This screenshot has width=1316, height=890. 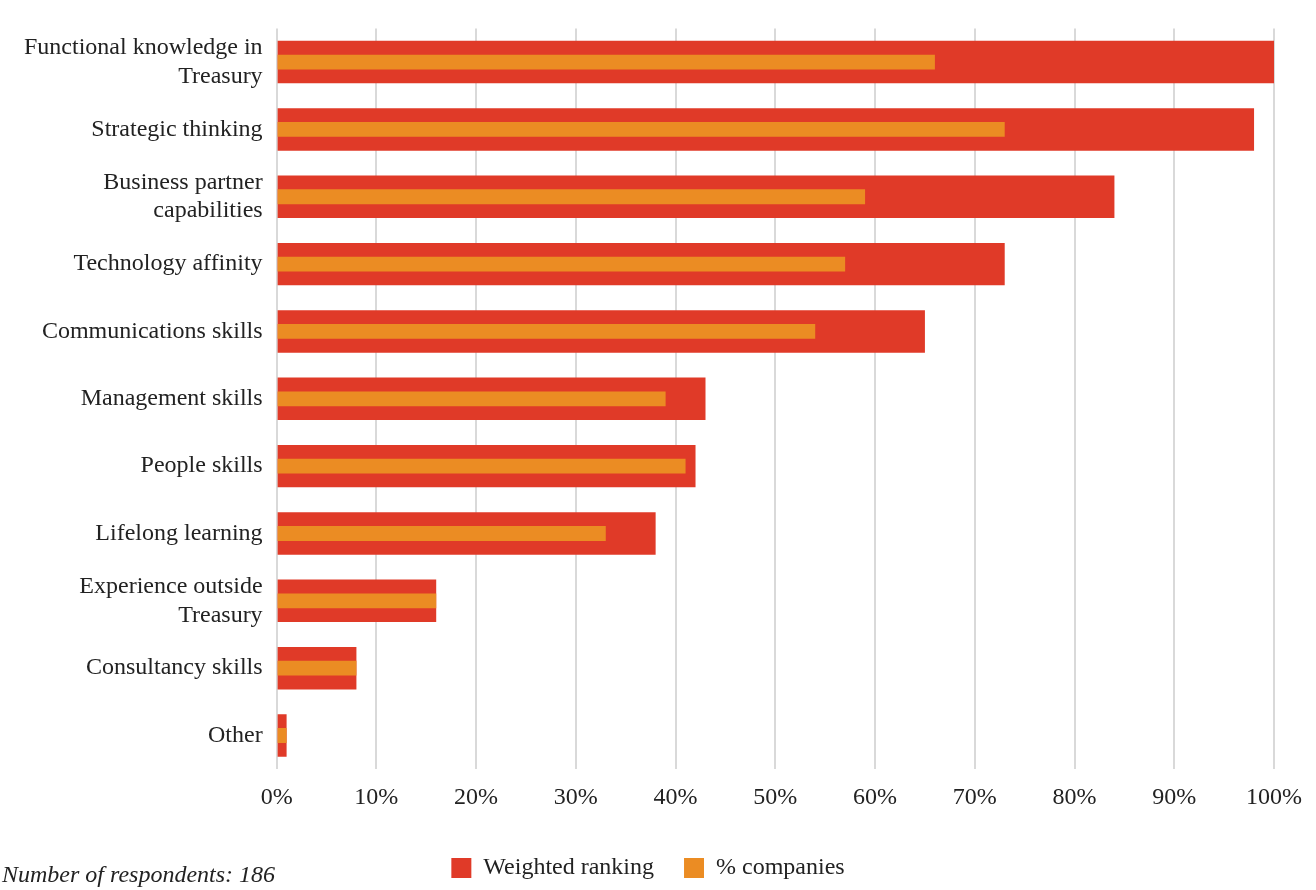 What do you see at coordinates (675, 795) in the screenshot?
I see `x-tick-label: 40%` at bounding box center [675, 795].